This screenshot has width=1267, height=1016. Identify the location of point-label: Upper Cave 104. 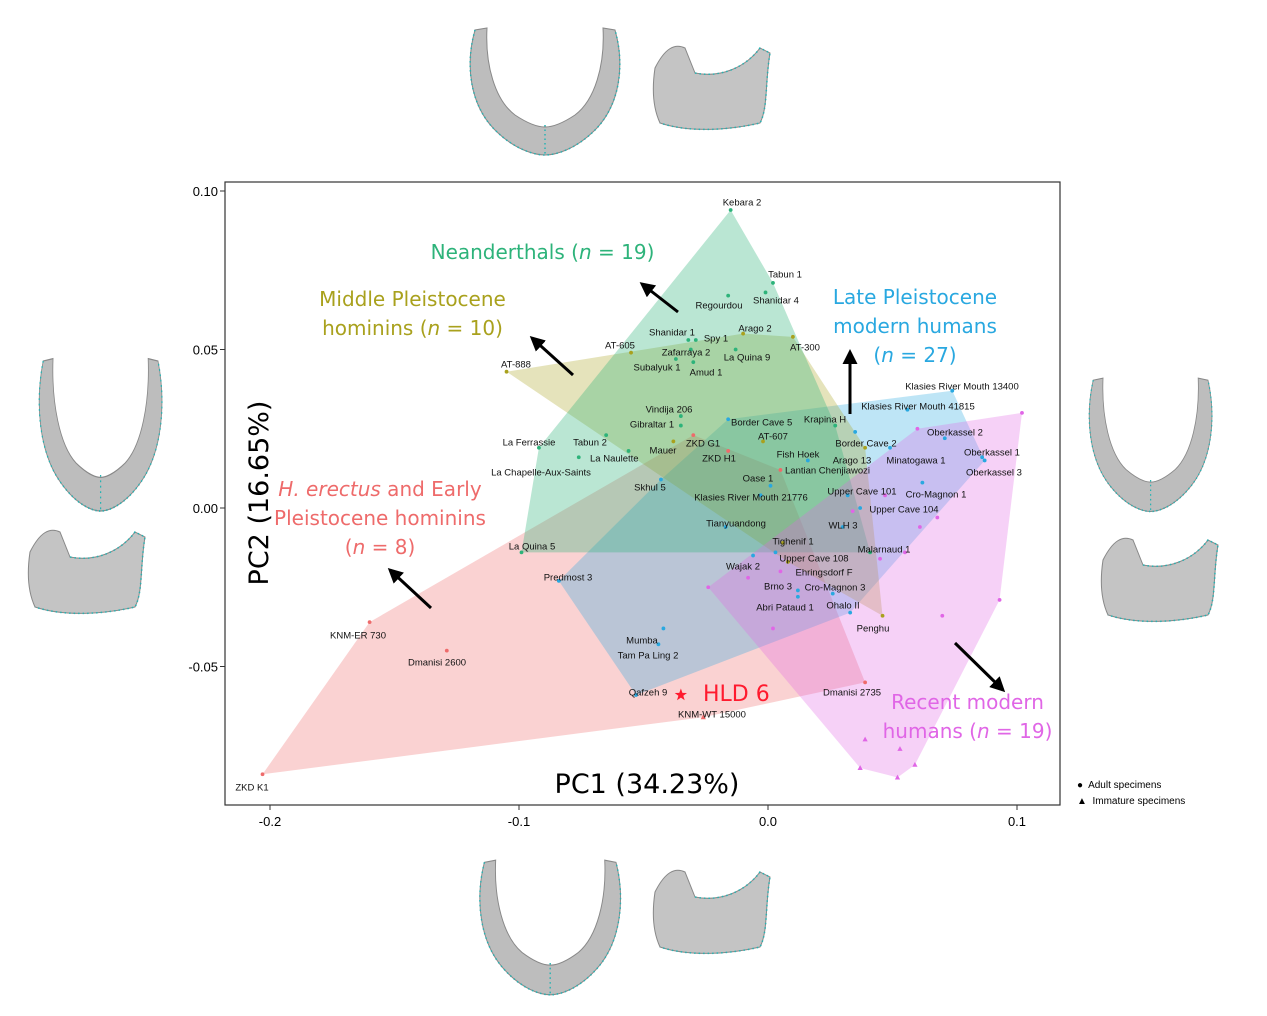
(903, 509).